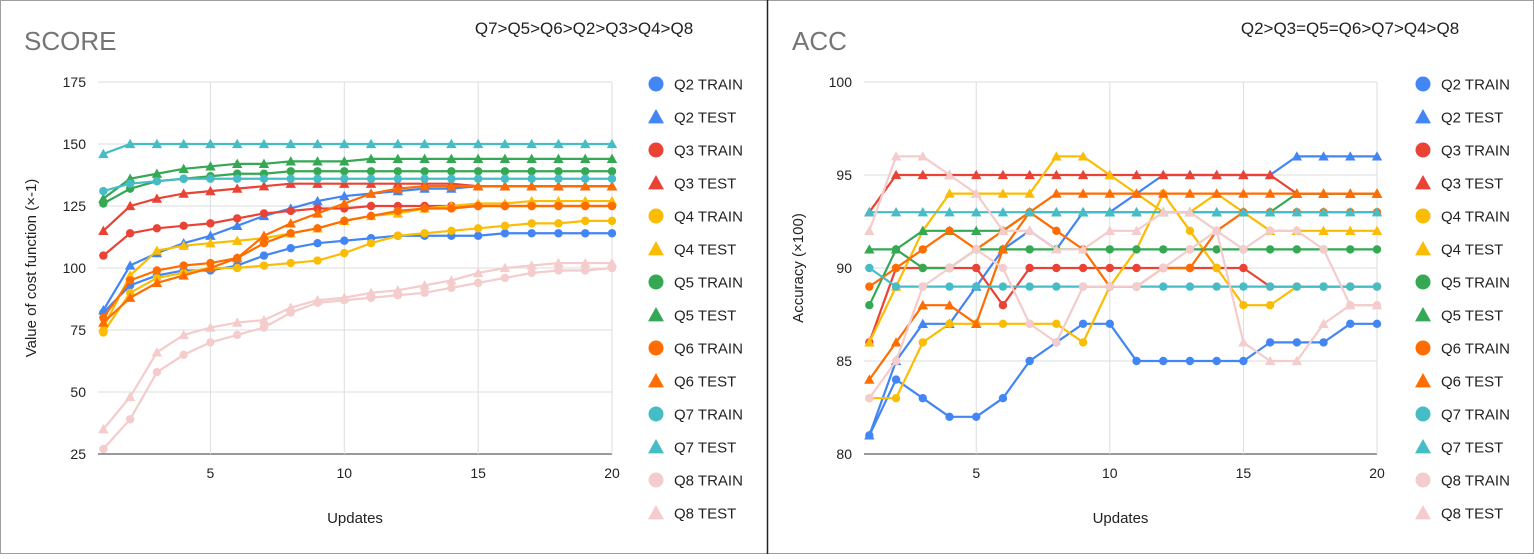  I want to click on x-tick-label: 10, so click(345, 473).